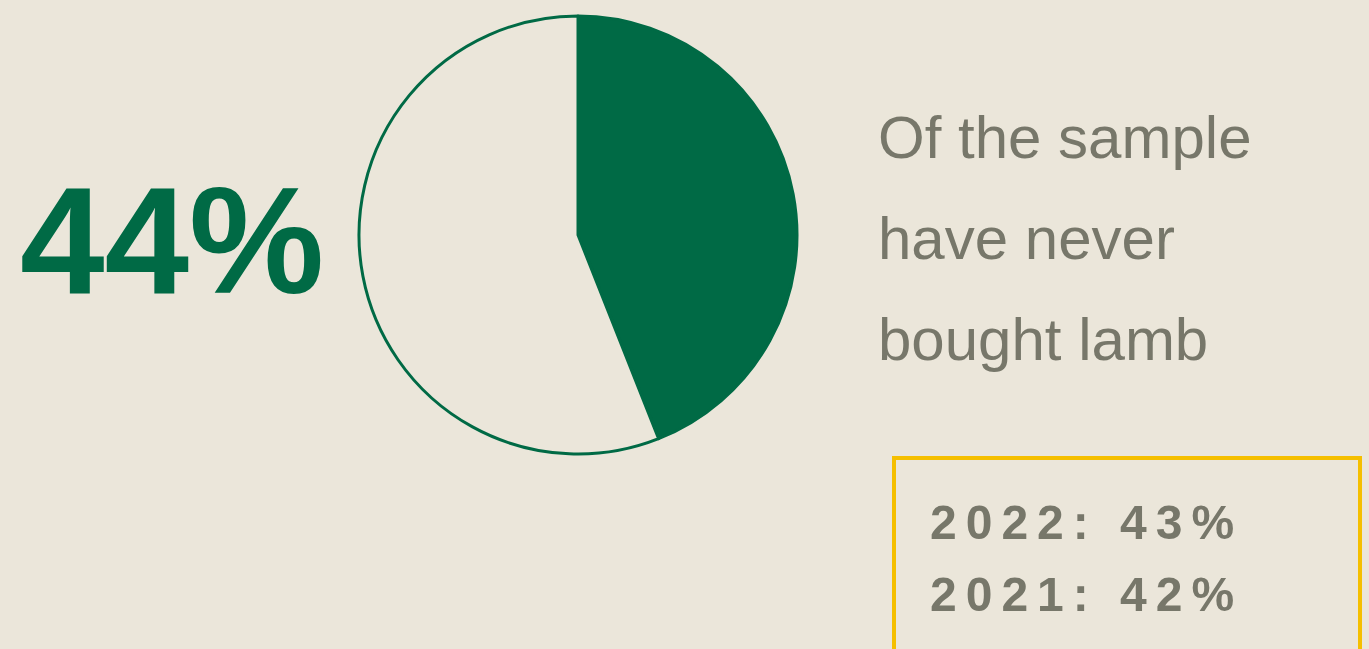 The width and height of the screenshot is (1369, 649). Describe the element at coordinates (1087, 558) in the screenshot. I see `text: 2022: 43% 2021: 42%` at that location.